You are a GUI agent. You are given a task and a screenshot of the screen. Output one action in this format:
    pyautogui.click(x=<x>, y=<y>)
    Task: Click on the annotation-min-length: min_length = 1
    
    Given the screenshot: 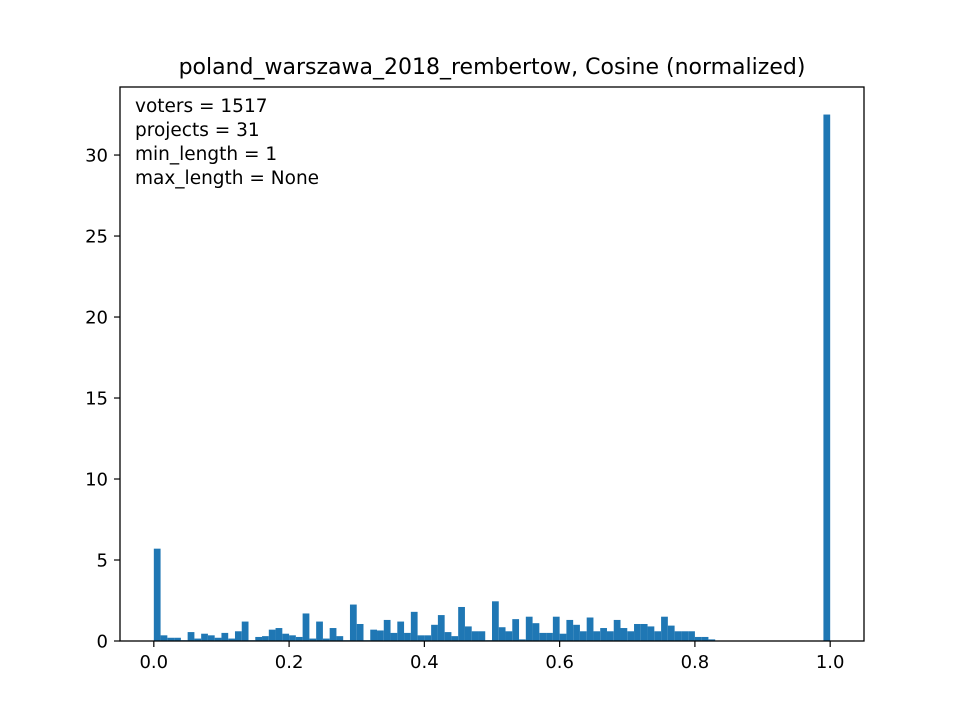 What is the action you would take?
    pyautogui.click(x=206, y=154)
    